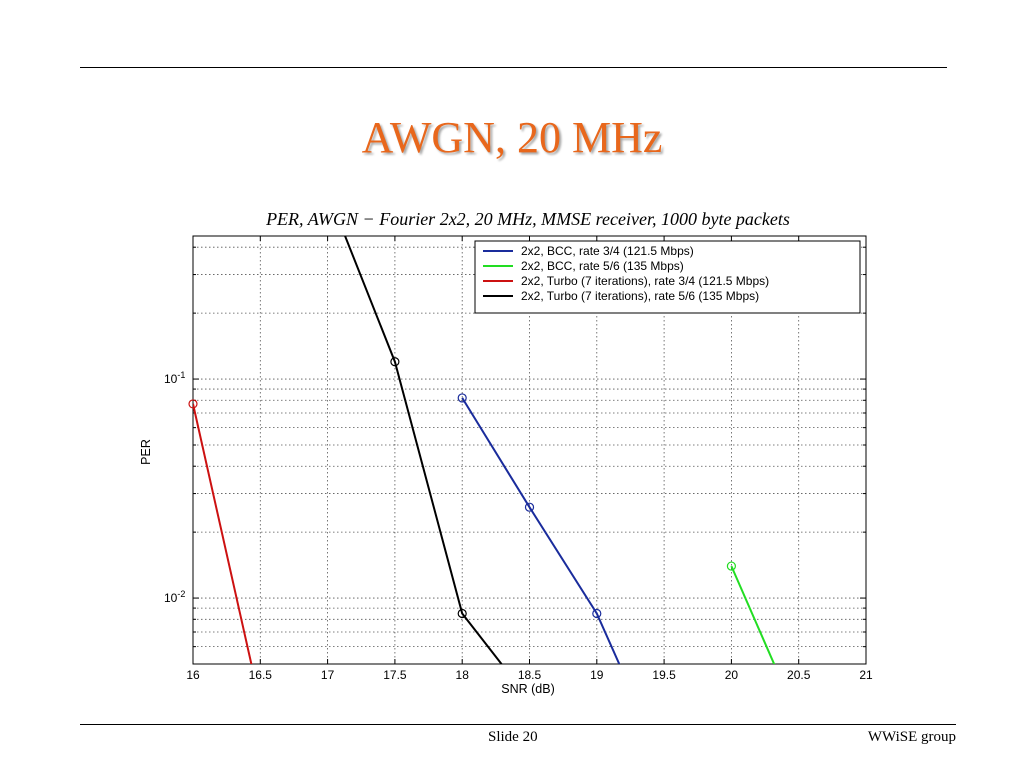 Image resolution: width=1024 pixels, height=768 pixels. I want to click on y-tick-exponent: -1, so click(181, 375).